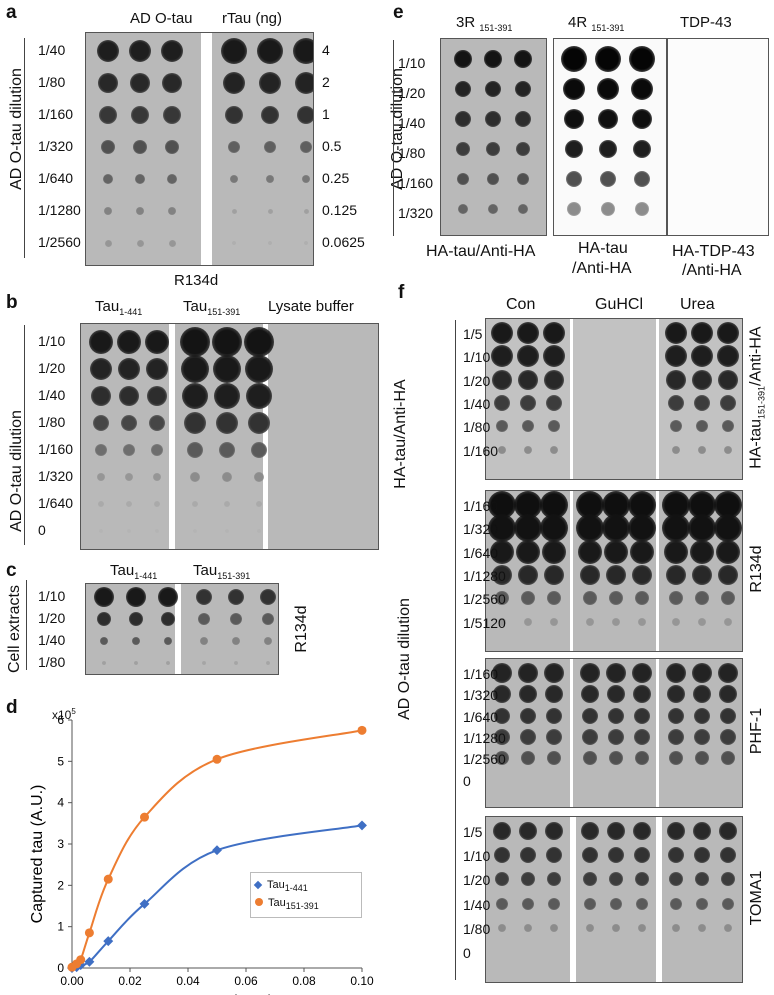 The width and height of the screenshot is (774, 995). What do you see at coordinates (756, 569) in the screenshot?
I see `panel-f-antibody-main: R134d` at bounding box center [756, 569].